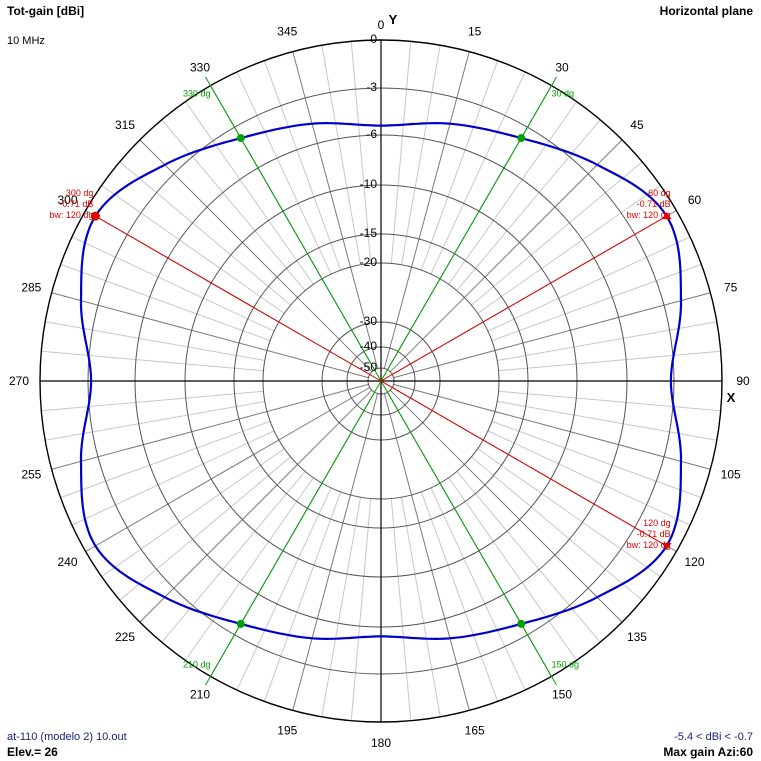 The height and width of the screenshot is (761, 761). I want to click on azimuth-label: 105, so click(731, 475).